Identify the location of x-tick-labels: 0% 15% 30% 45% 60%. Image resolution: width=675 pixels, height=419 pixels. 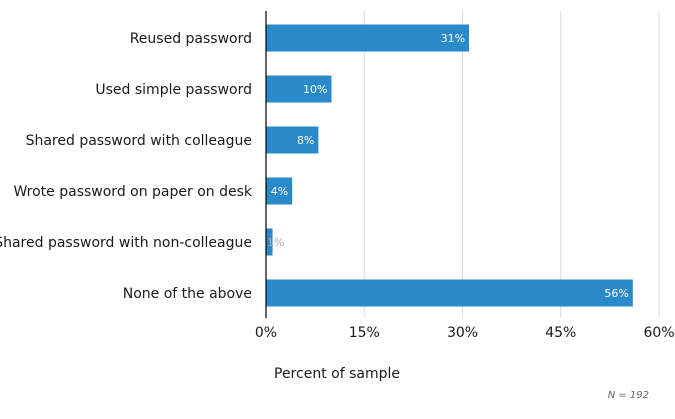
(465, 333).